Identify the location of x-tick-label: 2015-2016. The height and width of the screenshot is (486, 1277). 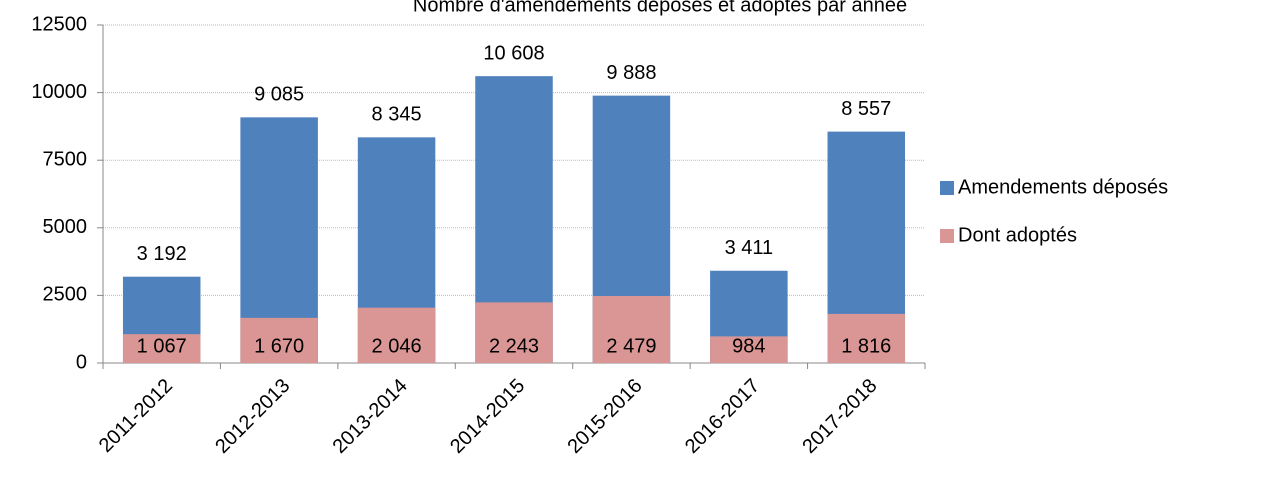
(605, 416).